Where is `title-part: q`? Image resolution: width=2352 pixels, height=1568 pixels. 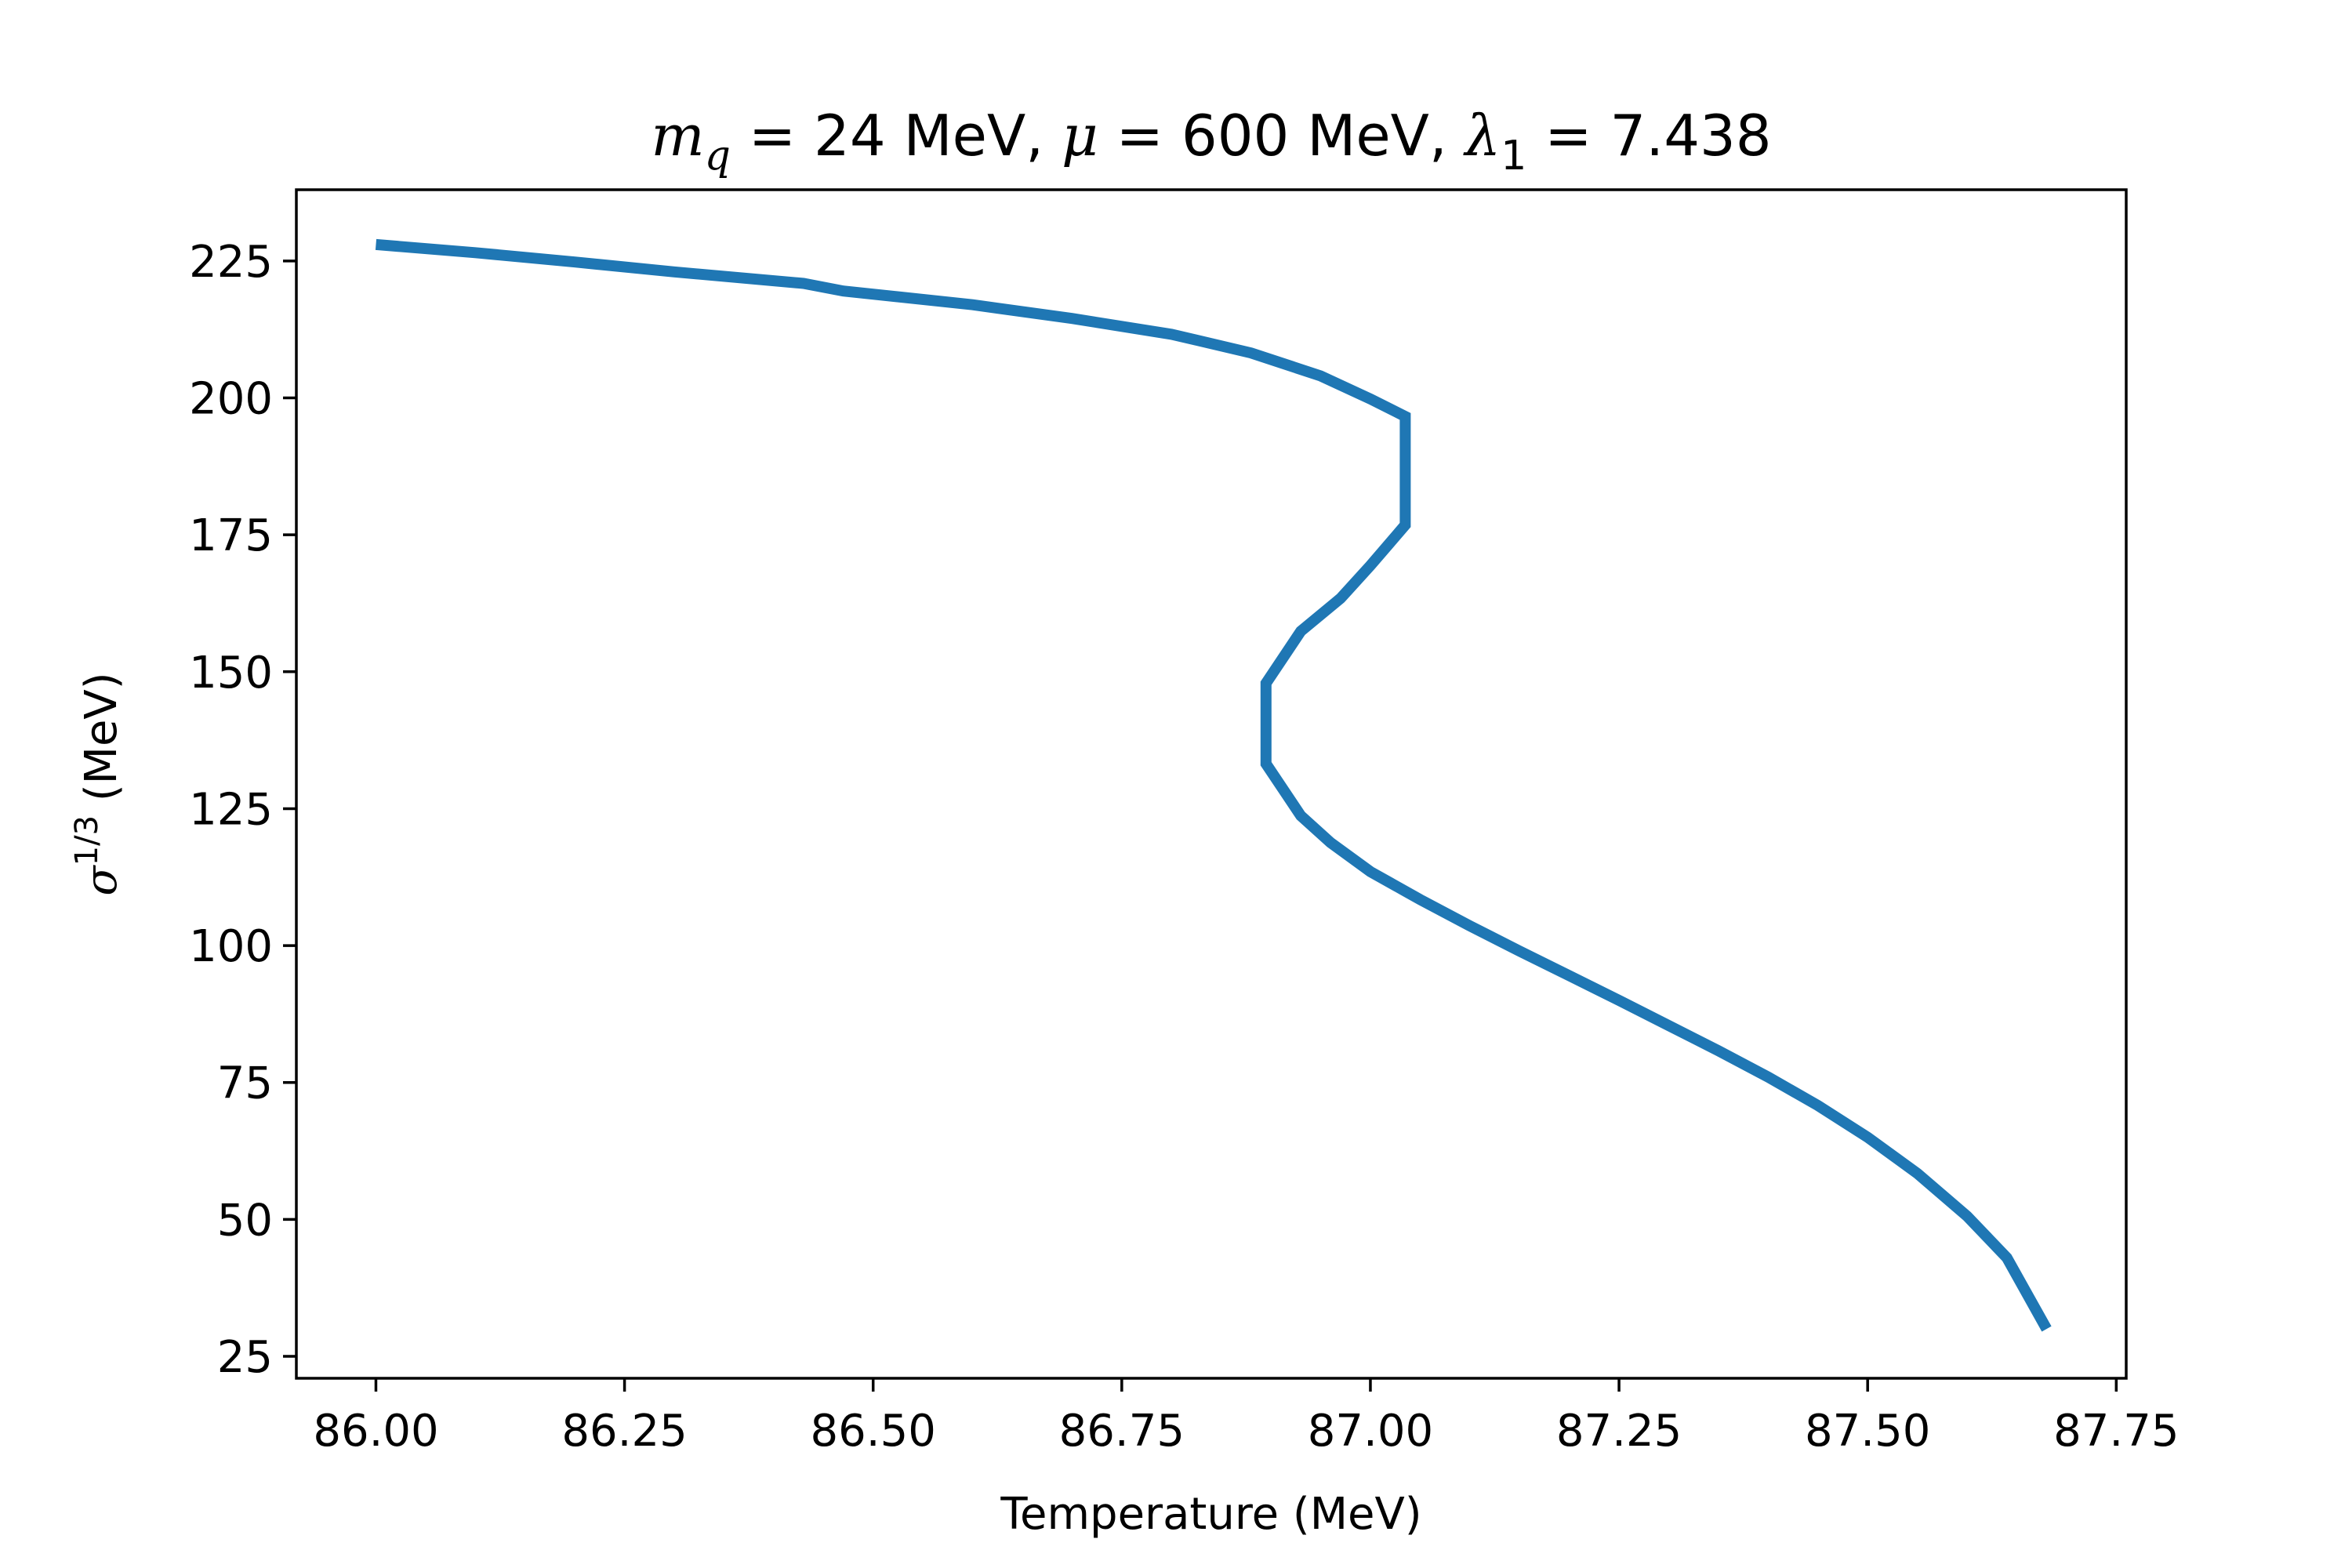 title-part: q is located at coordinates (718, 156).